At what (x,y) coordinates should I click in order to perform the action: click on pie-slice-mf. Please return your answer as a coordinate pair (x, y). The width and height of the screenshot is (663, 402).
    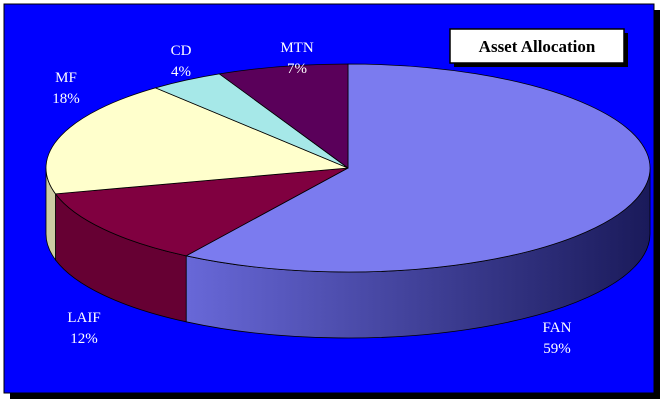
    Looking at the image, I should click on (197, 141).